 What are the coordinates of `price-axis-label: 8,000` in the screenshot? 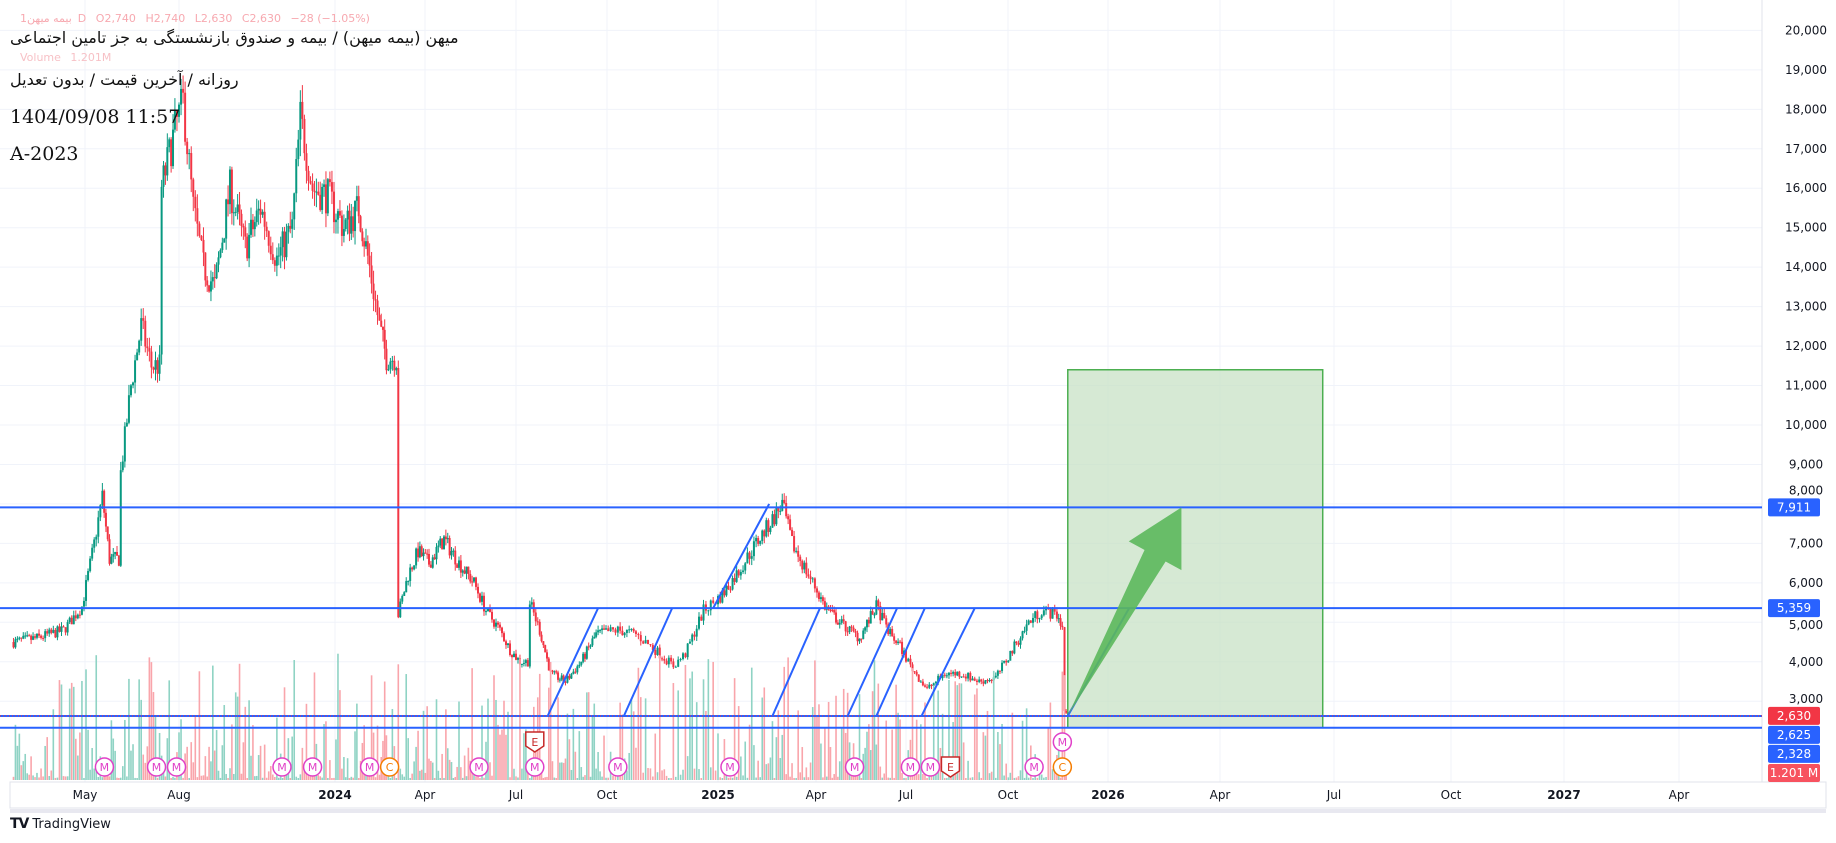 It's located at (1806, 490).